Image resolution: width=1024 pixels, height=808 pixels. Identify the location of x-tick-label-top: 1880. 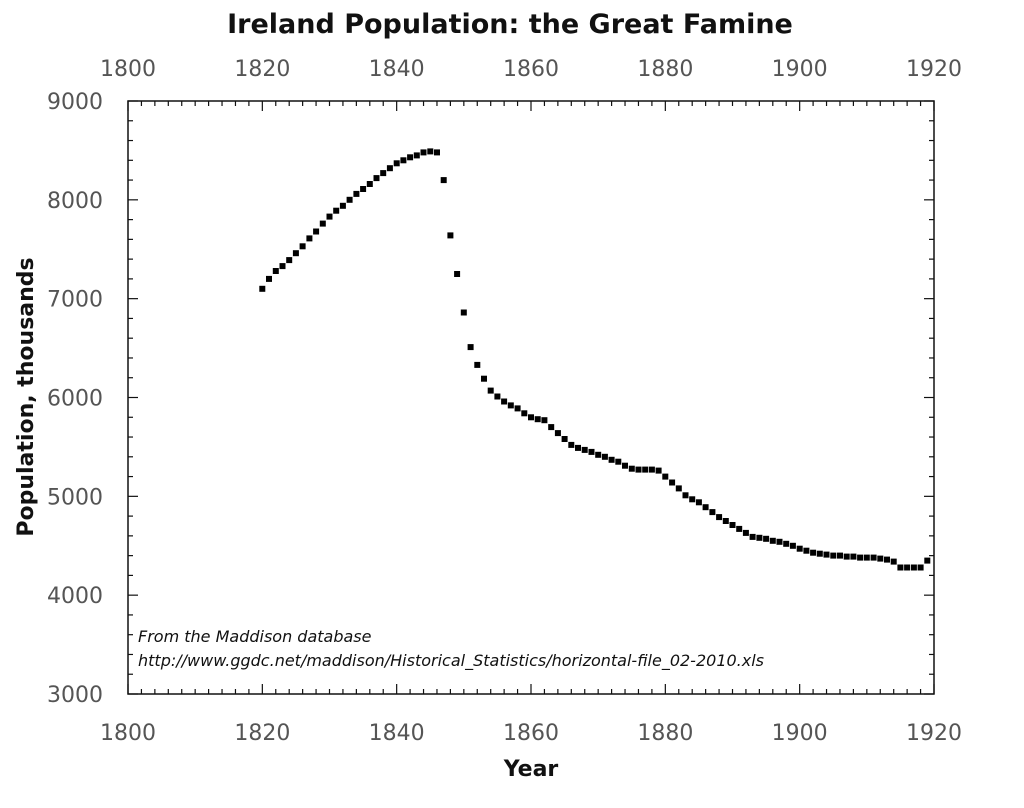
(665, 69).